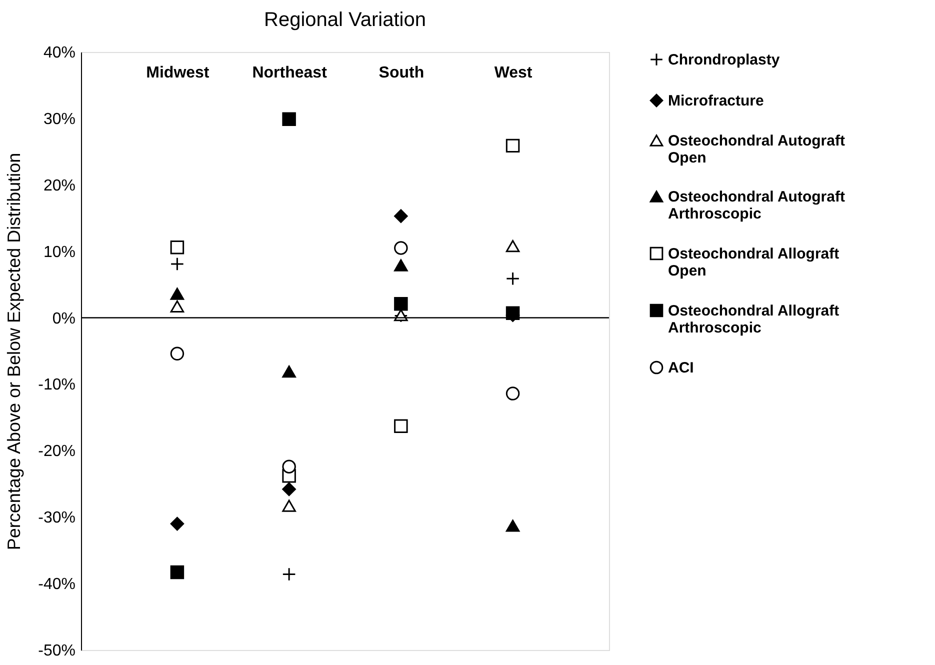  I want to click on legend-label: Osteochondral Allograft Open, so click(754, 263).